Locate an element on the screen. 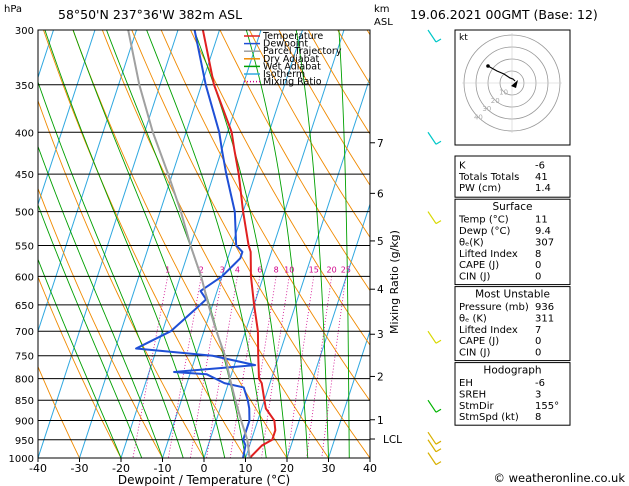 The height and width of the screenshot is (486, 629). mixing-ratio-label: 2 is located at coordinates (201, 269).